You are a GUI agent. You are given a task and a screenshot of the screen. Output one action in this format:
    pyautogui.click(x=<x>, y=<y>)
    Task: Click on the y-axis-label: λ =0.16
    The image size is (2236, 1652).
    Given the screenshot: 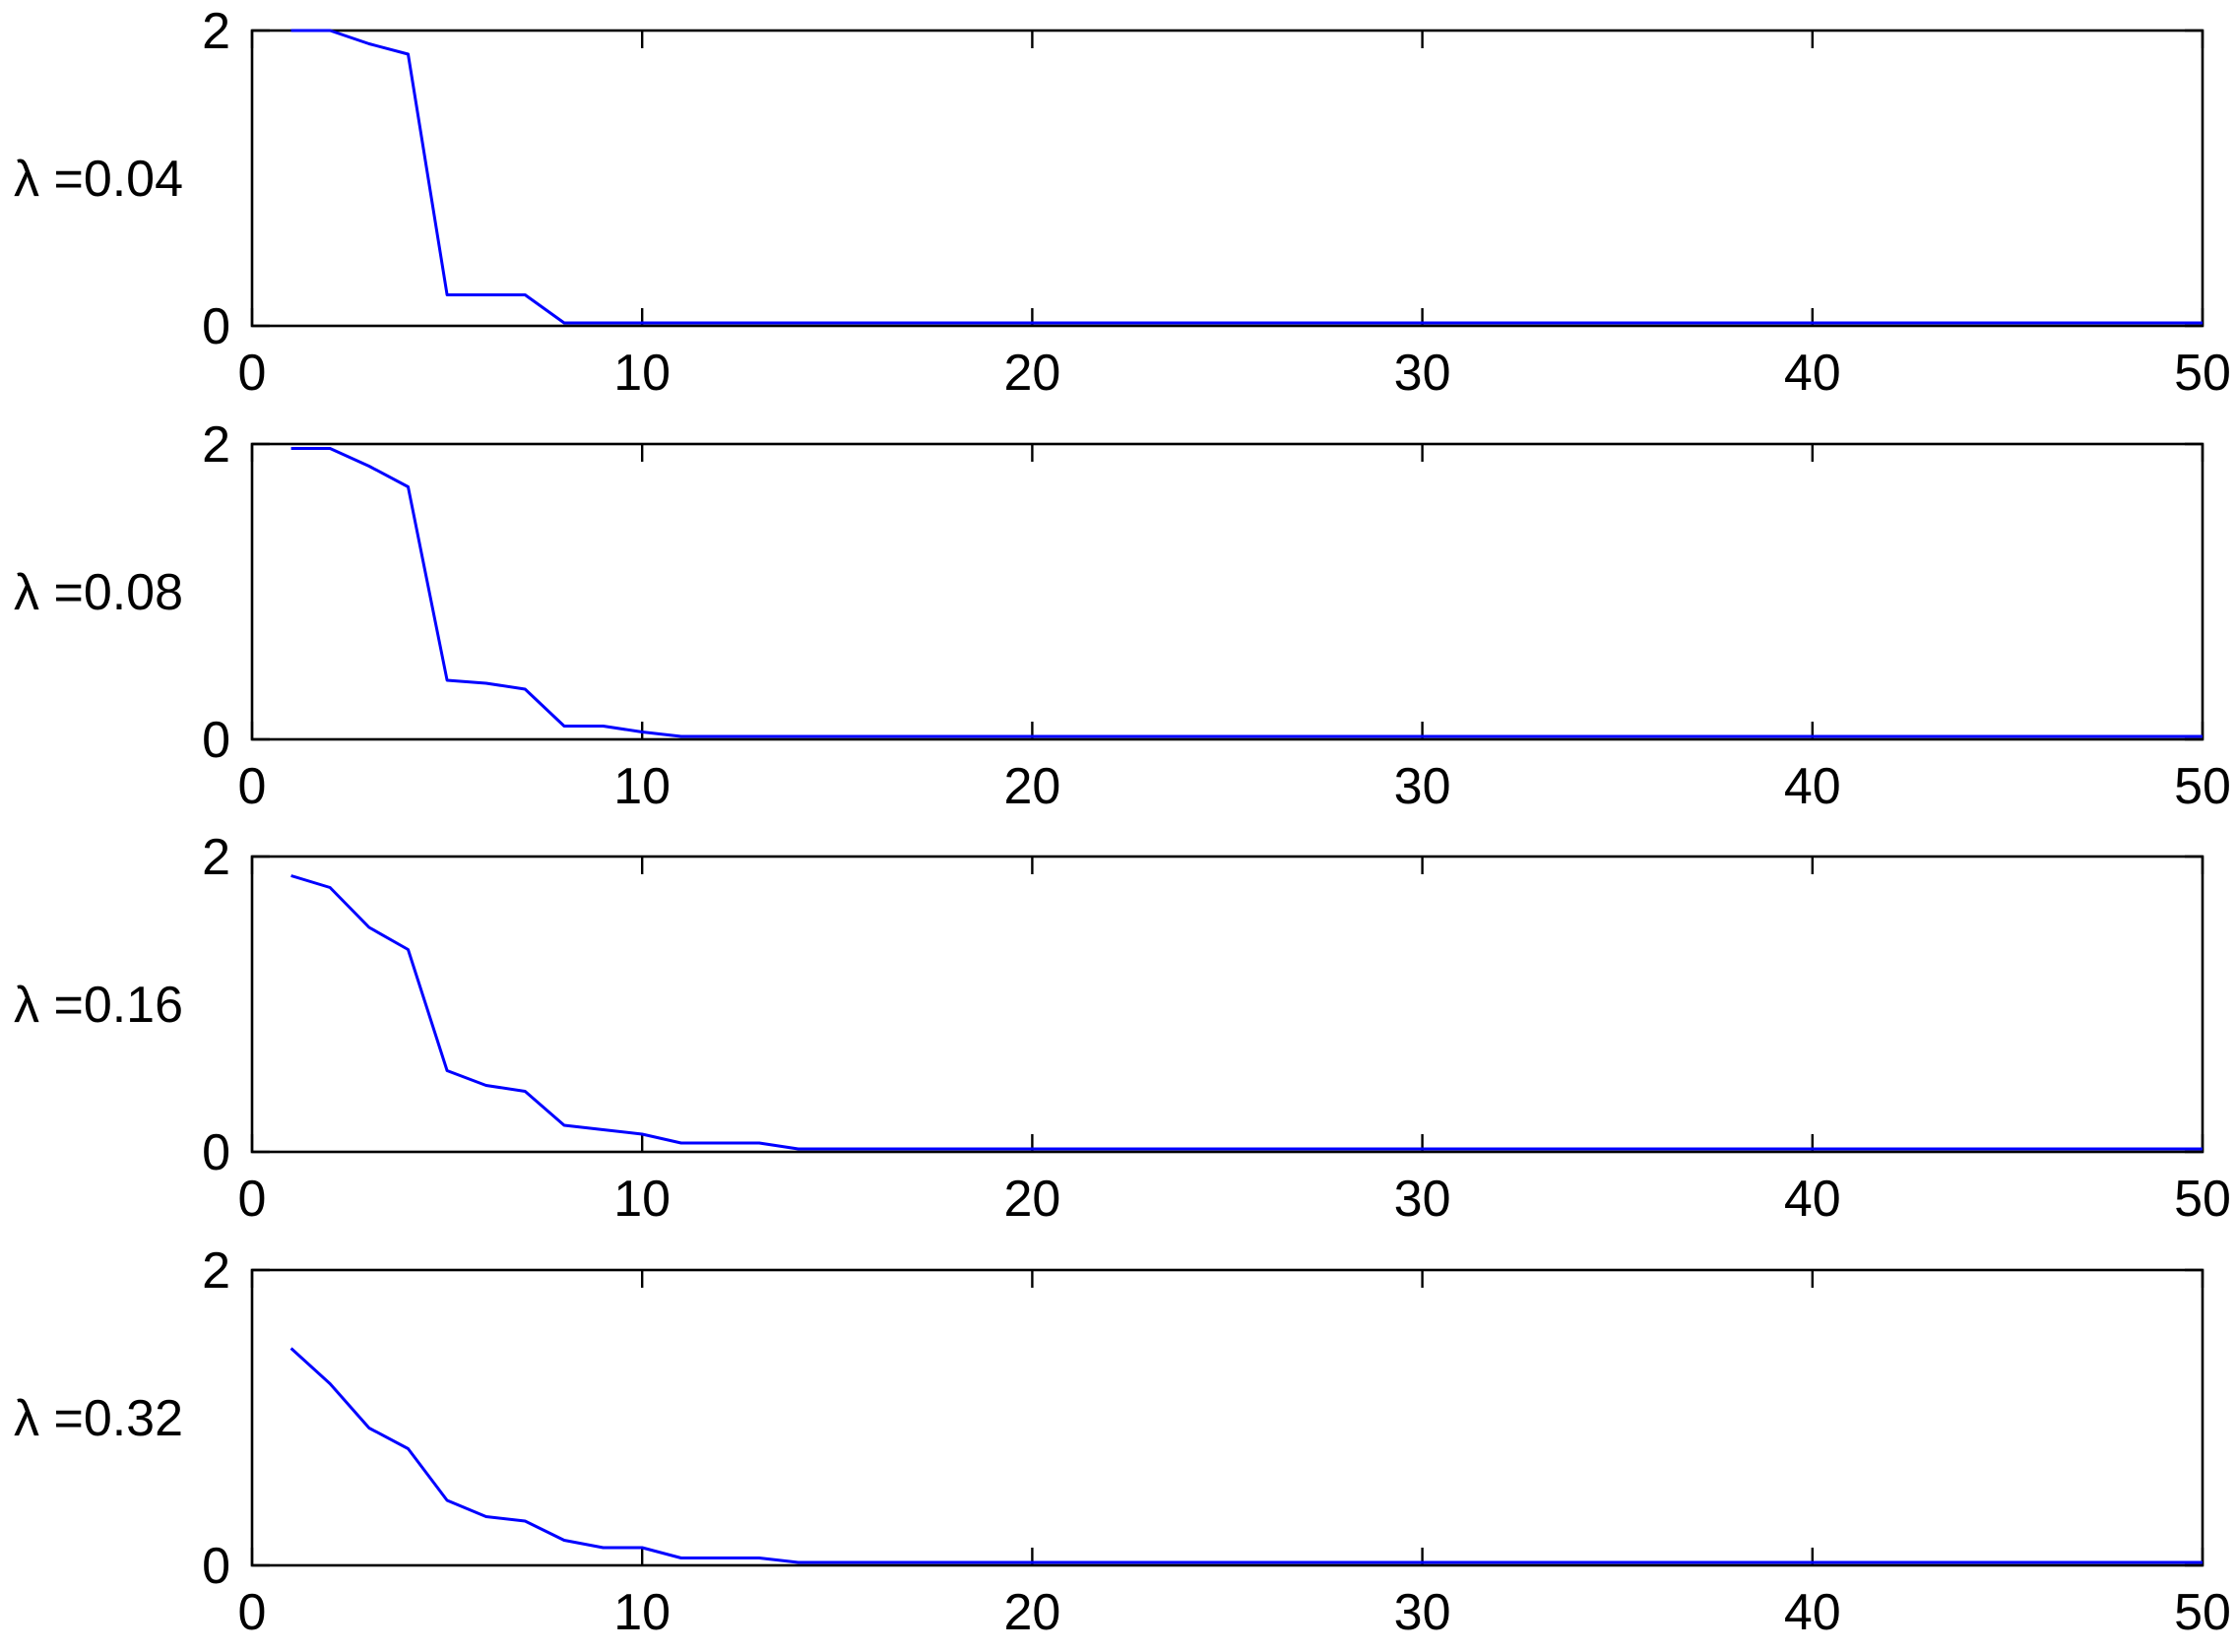 What is the action you would take?
    pyautogui.click(x=98, y=1006)
    